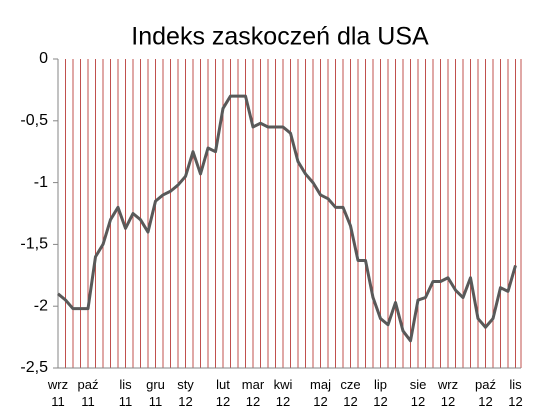  What do you see at coordinates (41, 305) in the screenshot?
I see `y-tick-label: -2` at bounding box center [41, 305].